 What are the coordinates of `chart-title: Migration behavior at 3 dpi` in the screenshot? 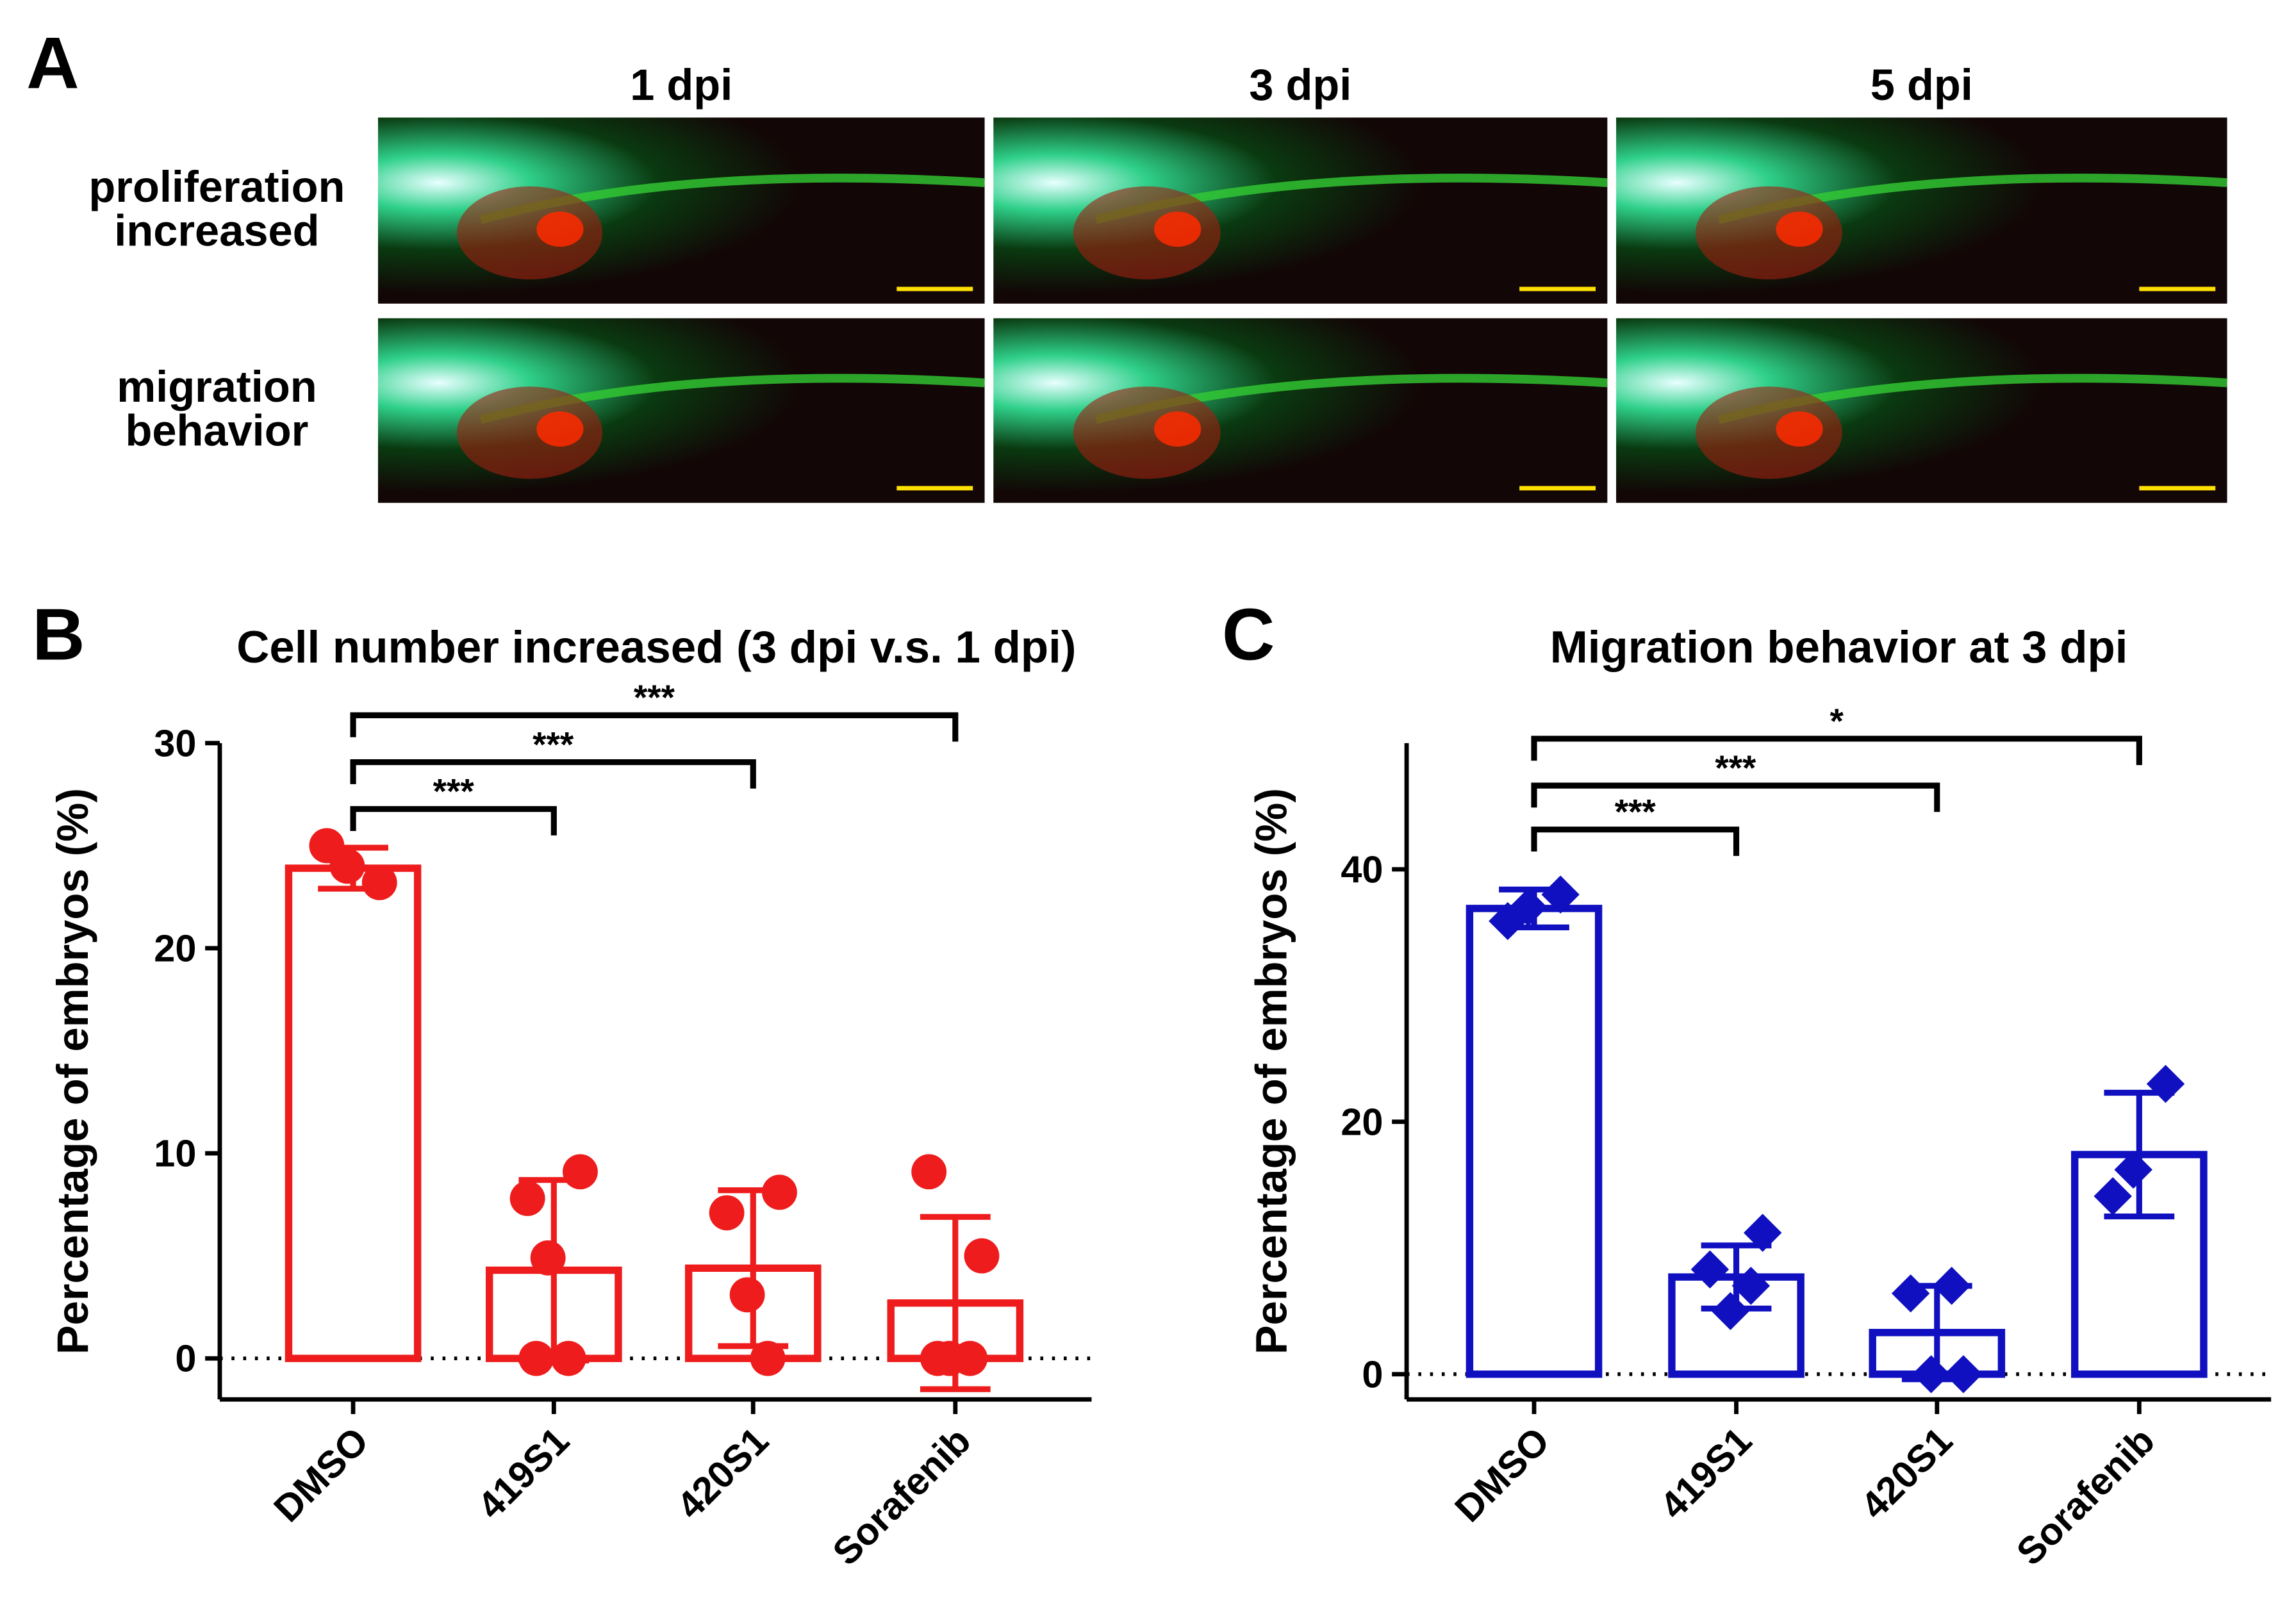 It's located at (1839, 647).